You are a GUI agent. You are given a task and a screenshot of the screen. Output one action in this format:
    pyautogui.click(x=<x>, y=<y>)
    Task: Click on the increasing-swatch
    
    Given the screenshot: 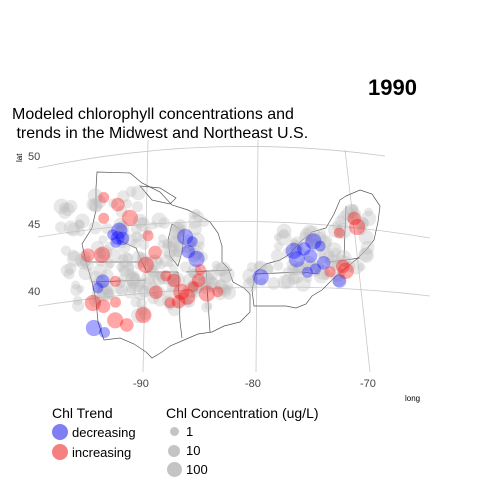 What is the action you would take?
    pyautogui.click(x=60, y=452)
    